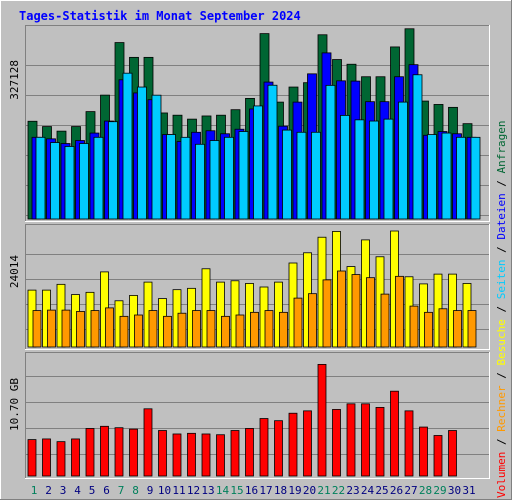 This screenshot has height=500, width=512. Describe the element at coordinates (121, 490) in the screenshot. I see `day-label-7: 7` at that location.